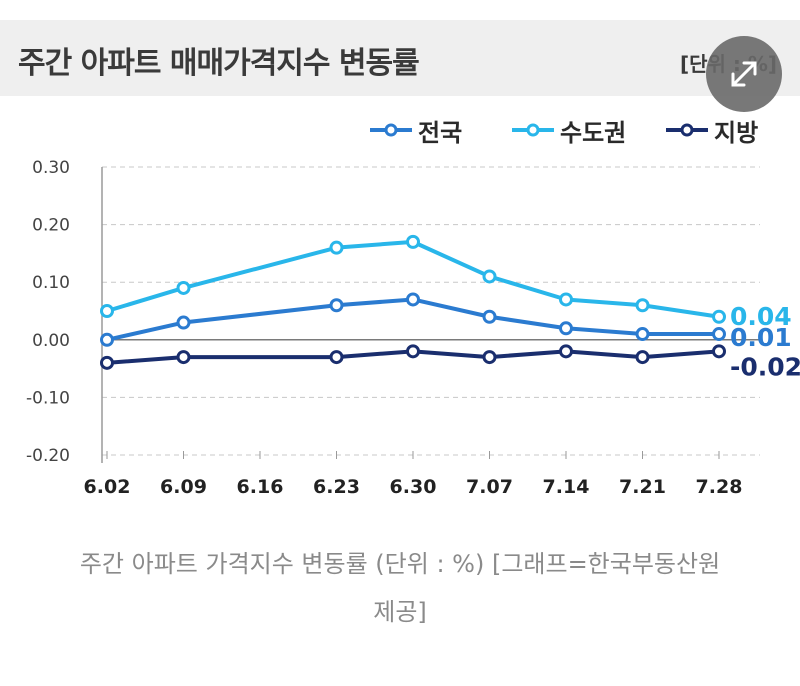 The height and width of the screenshot is (686, 800). What do you see at coordinates (415, 130) in the screenshot?
I see `legend-item-national: 전국` at bounding box center [415, 130].